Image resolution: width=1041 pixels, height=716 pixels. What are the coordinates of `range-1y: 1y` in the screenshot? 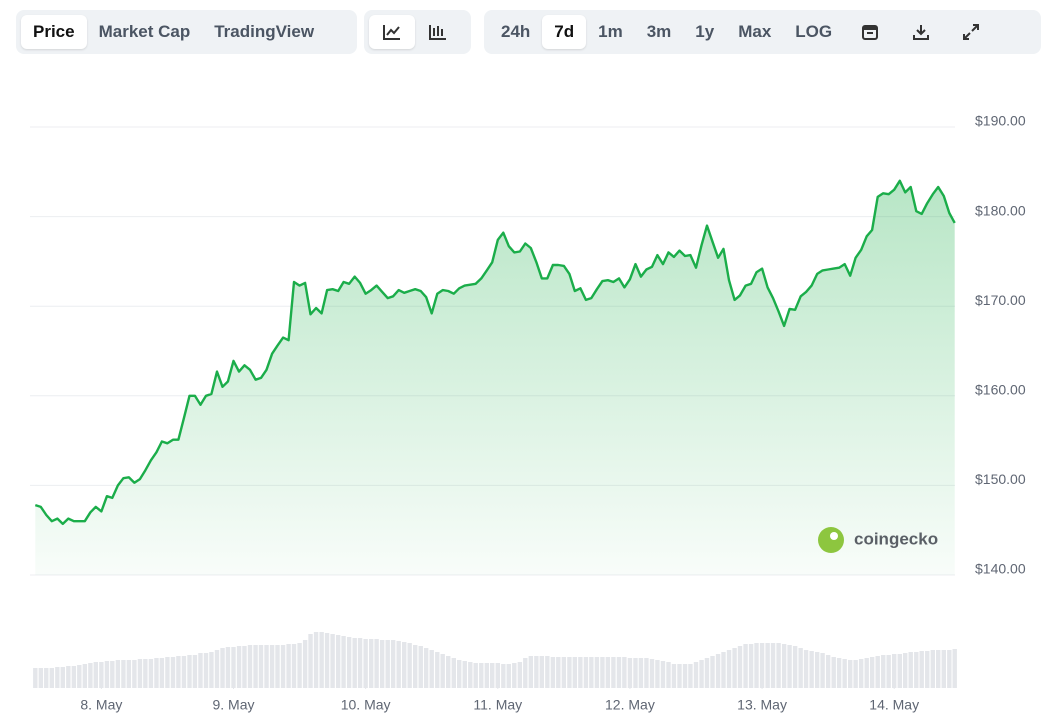 It's located at (705, 31).